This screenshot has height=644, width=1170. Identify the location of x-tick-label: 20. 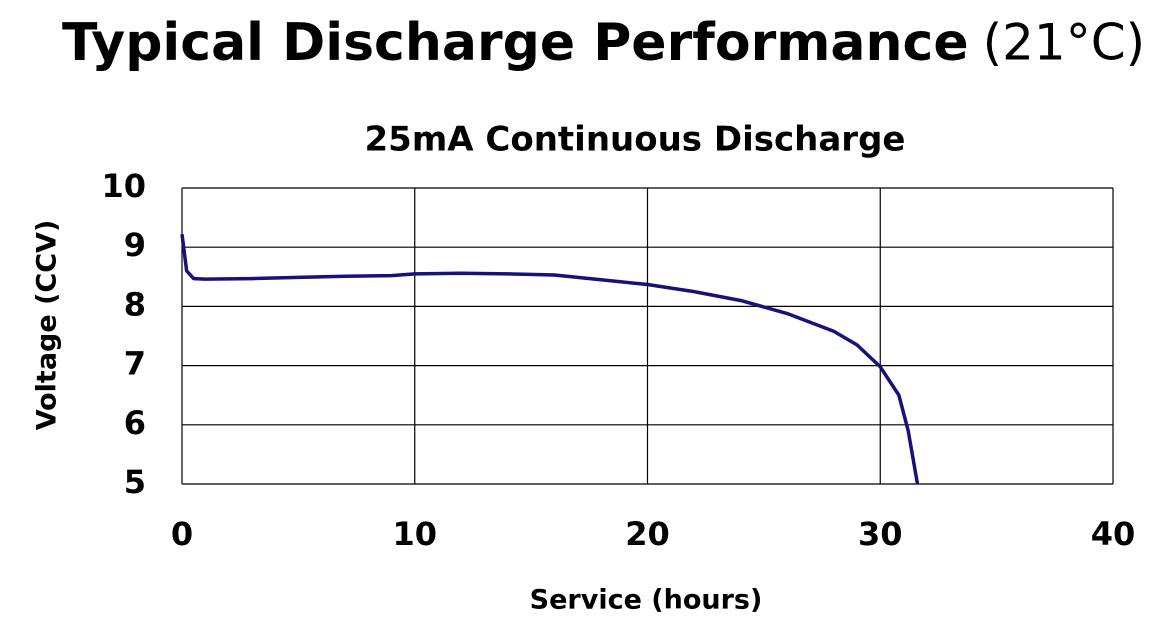
(647, 534).